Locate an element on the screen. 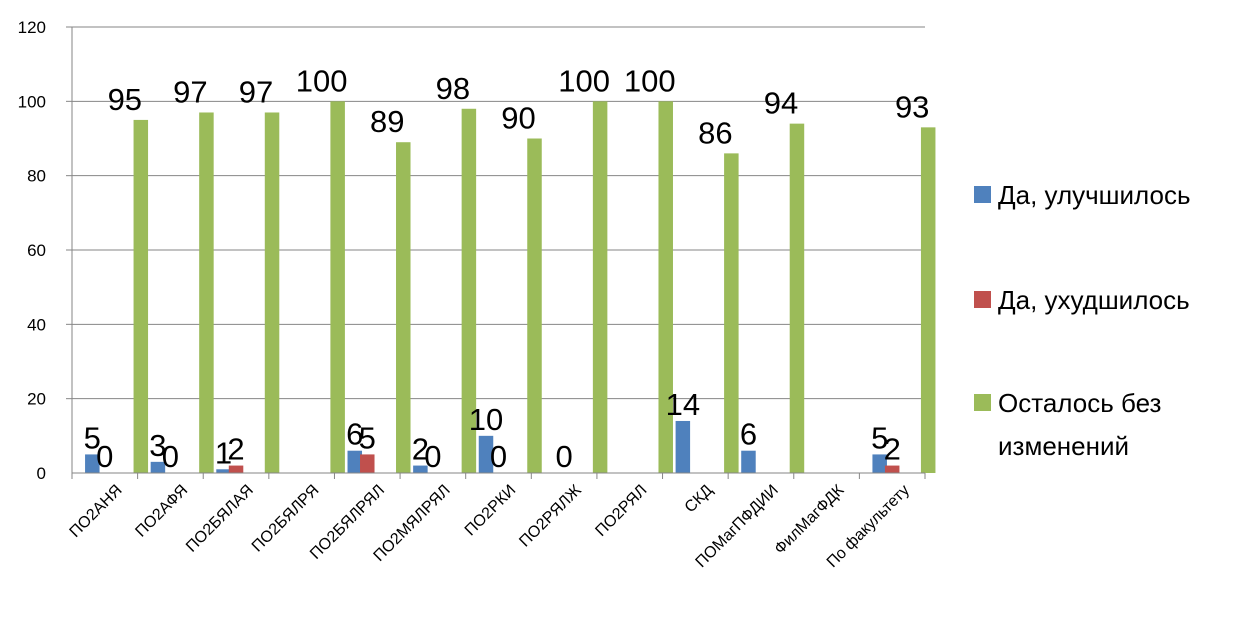  y-tick-label: 100 is located at coordinates (32, 101).